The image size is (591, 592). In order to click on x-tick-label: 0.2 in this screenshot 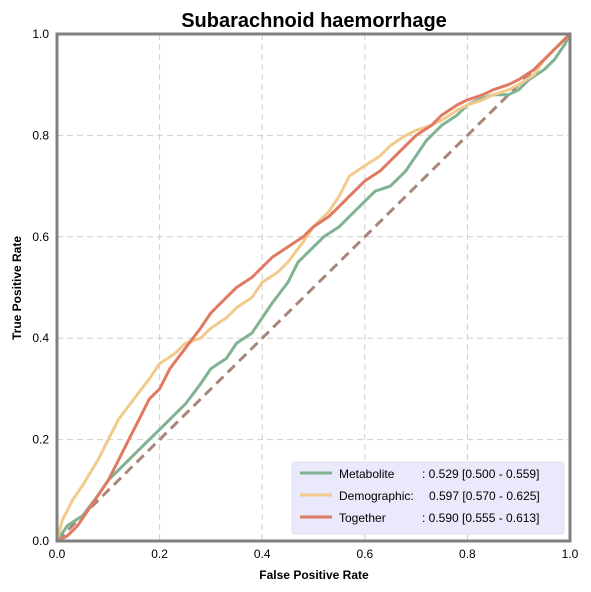, I will do `click(159, 554)`.